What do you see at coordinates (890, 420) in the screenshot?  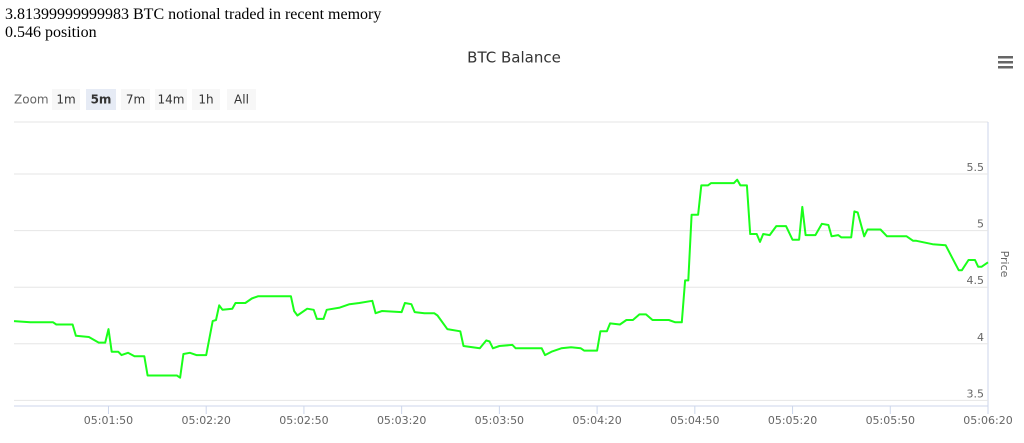 I see `x-tick-label: 05:05:50` at bounding box center [890, 420].